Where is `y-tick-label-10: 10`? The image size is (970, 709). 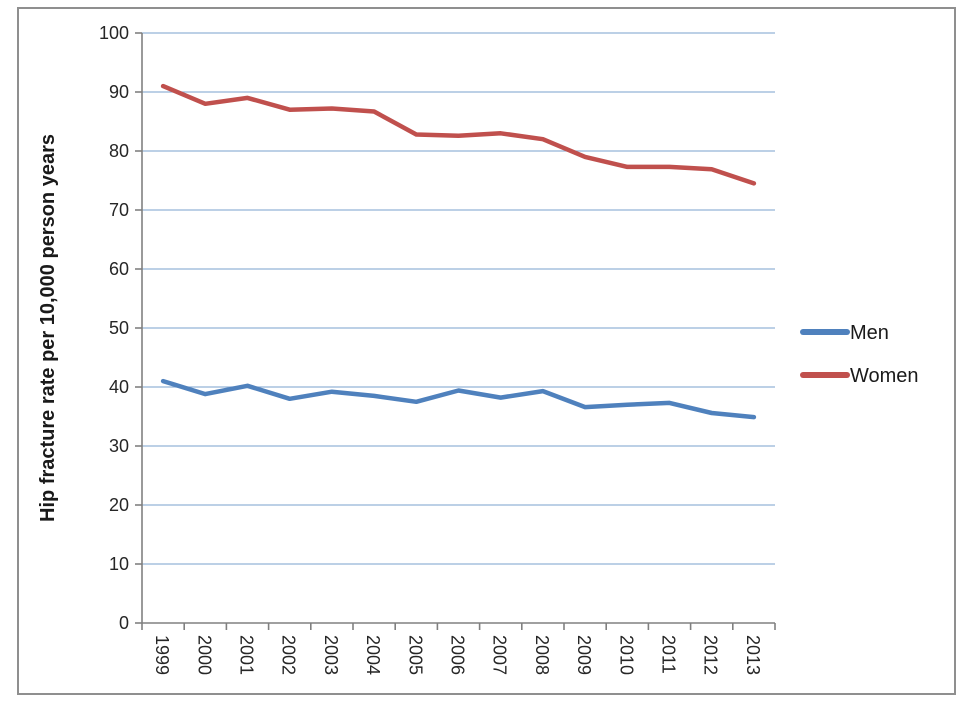
y-tick-label-10: 10 is located at coordinates (119, 564).